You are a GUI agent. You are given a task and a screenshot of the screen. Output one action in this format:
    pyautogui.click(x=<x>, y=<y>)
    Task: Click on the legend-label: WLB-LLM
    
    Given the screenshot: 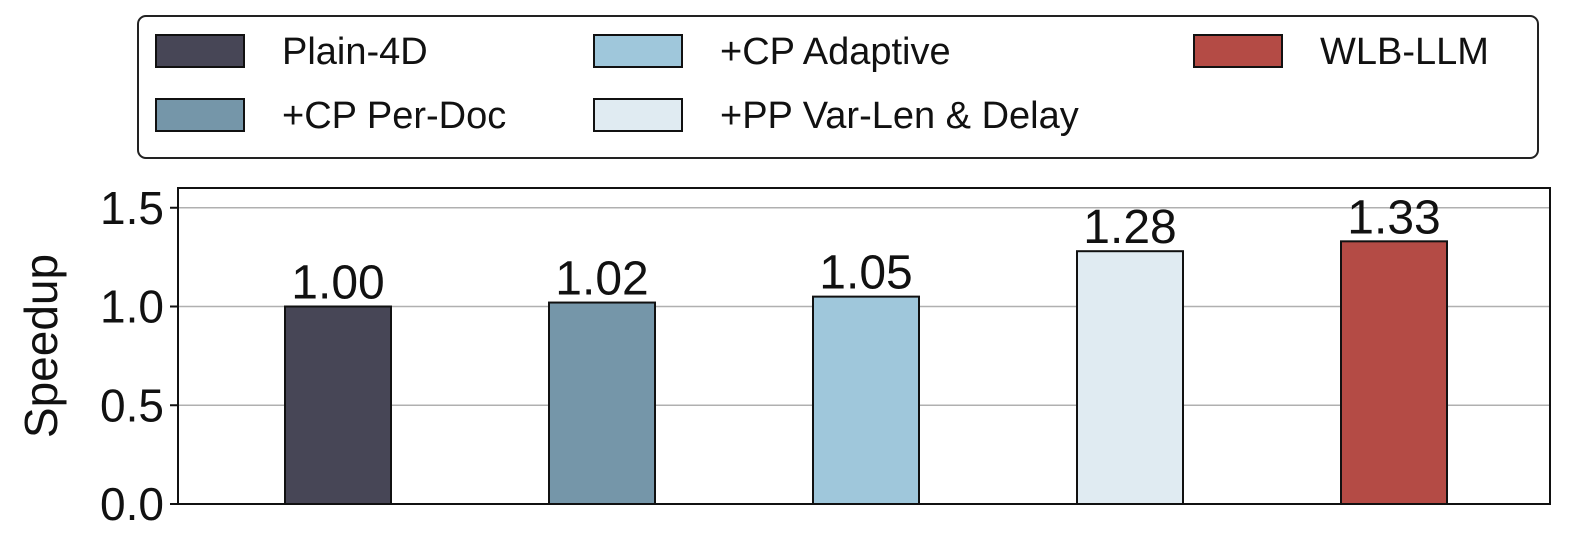 What is the action you would take?
    pyautogui.click(x=1404, y=52)
    